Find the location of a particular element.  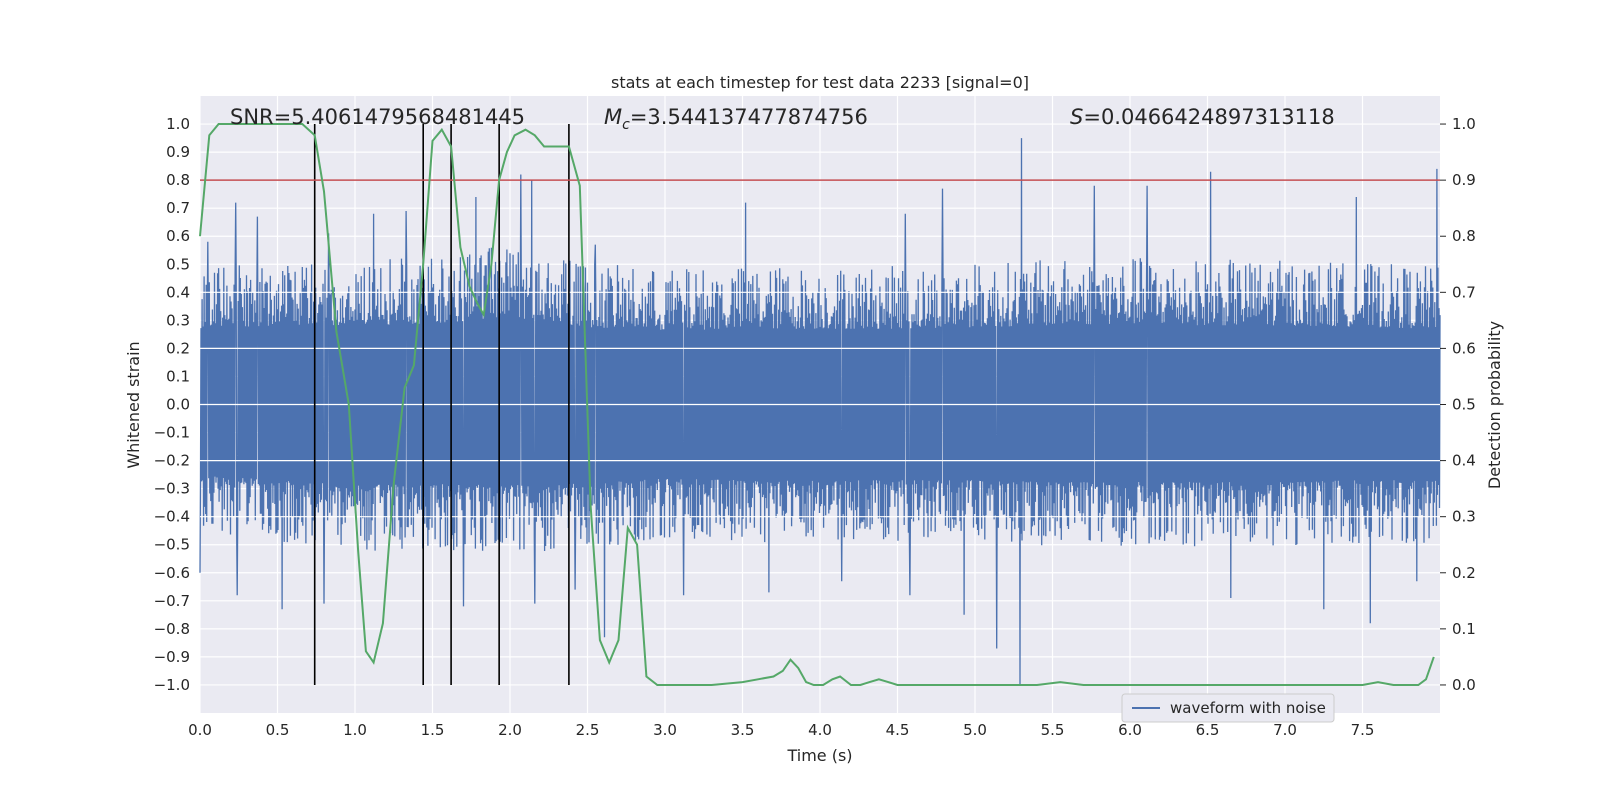

x-tick-label: 7.0 is located at coordinates (1285, 730).